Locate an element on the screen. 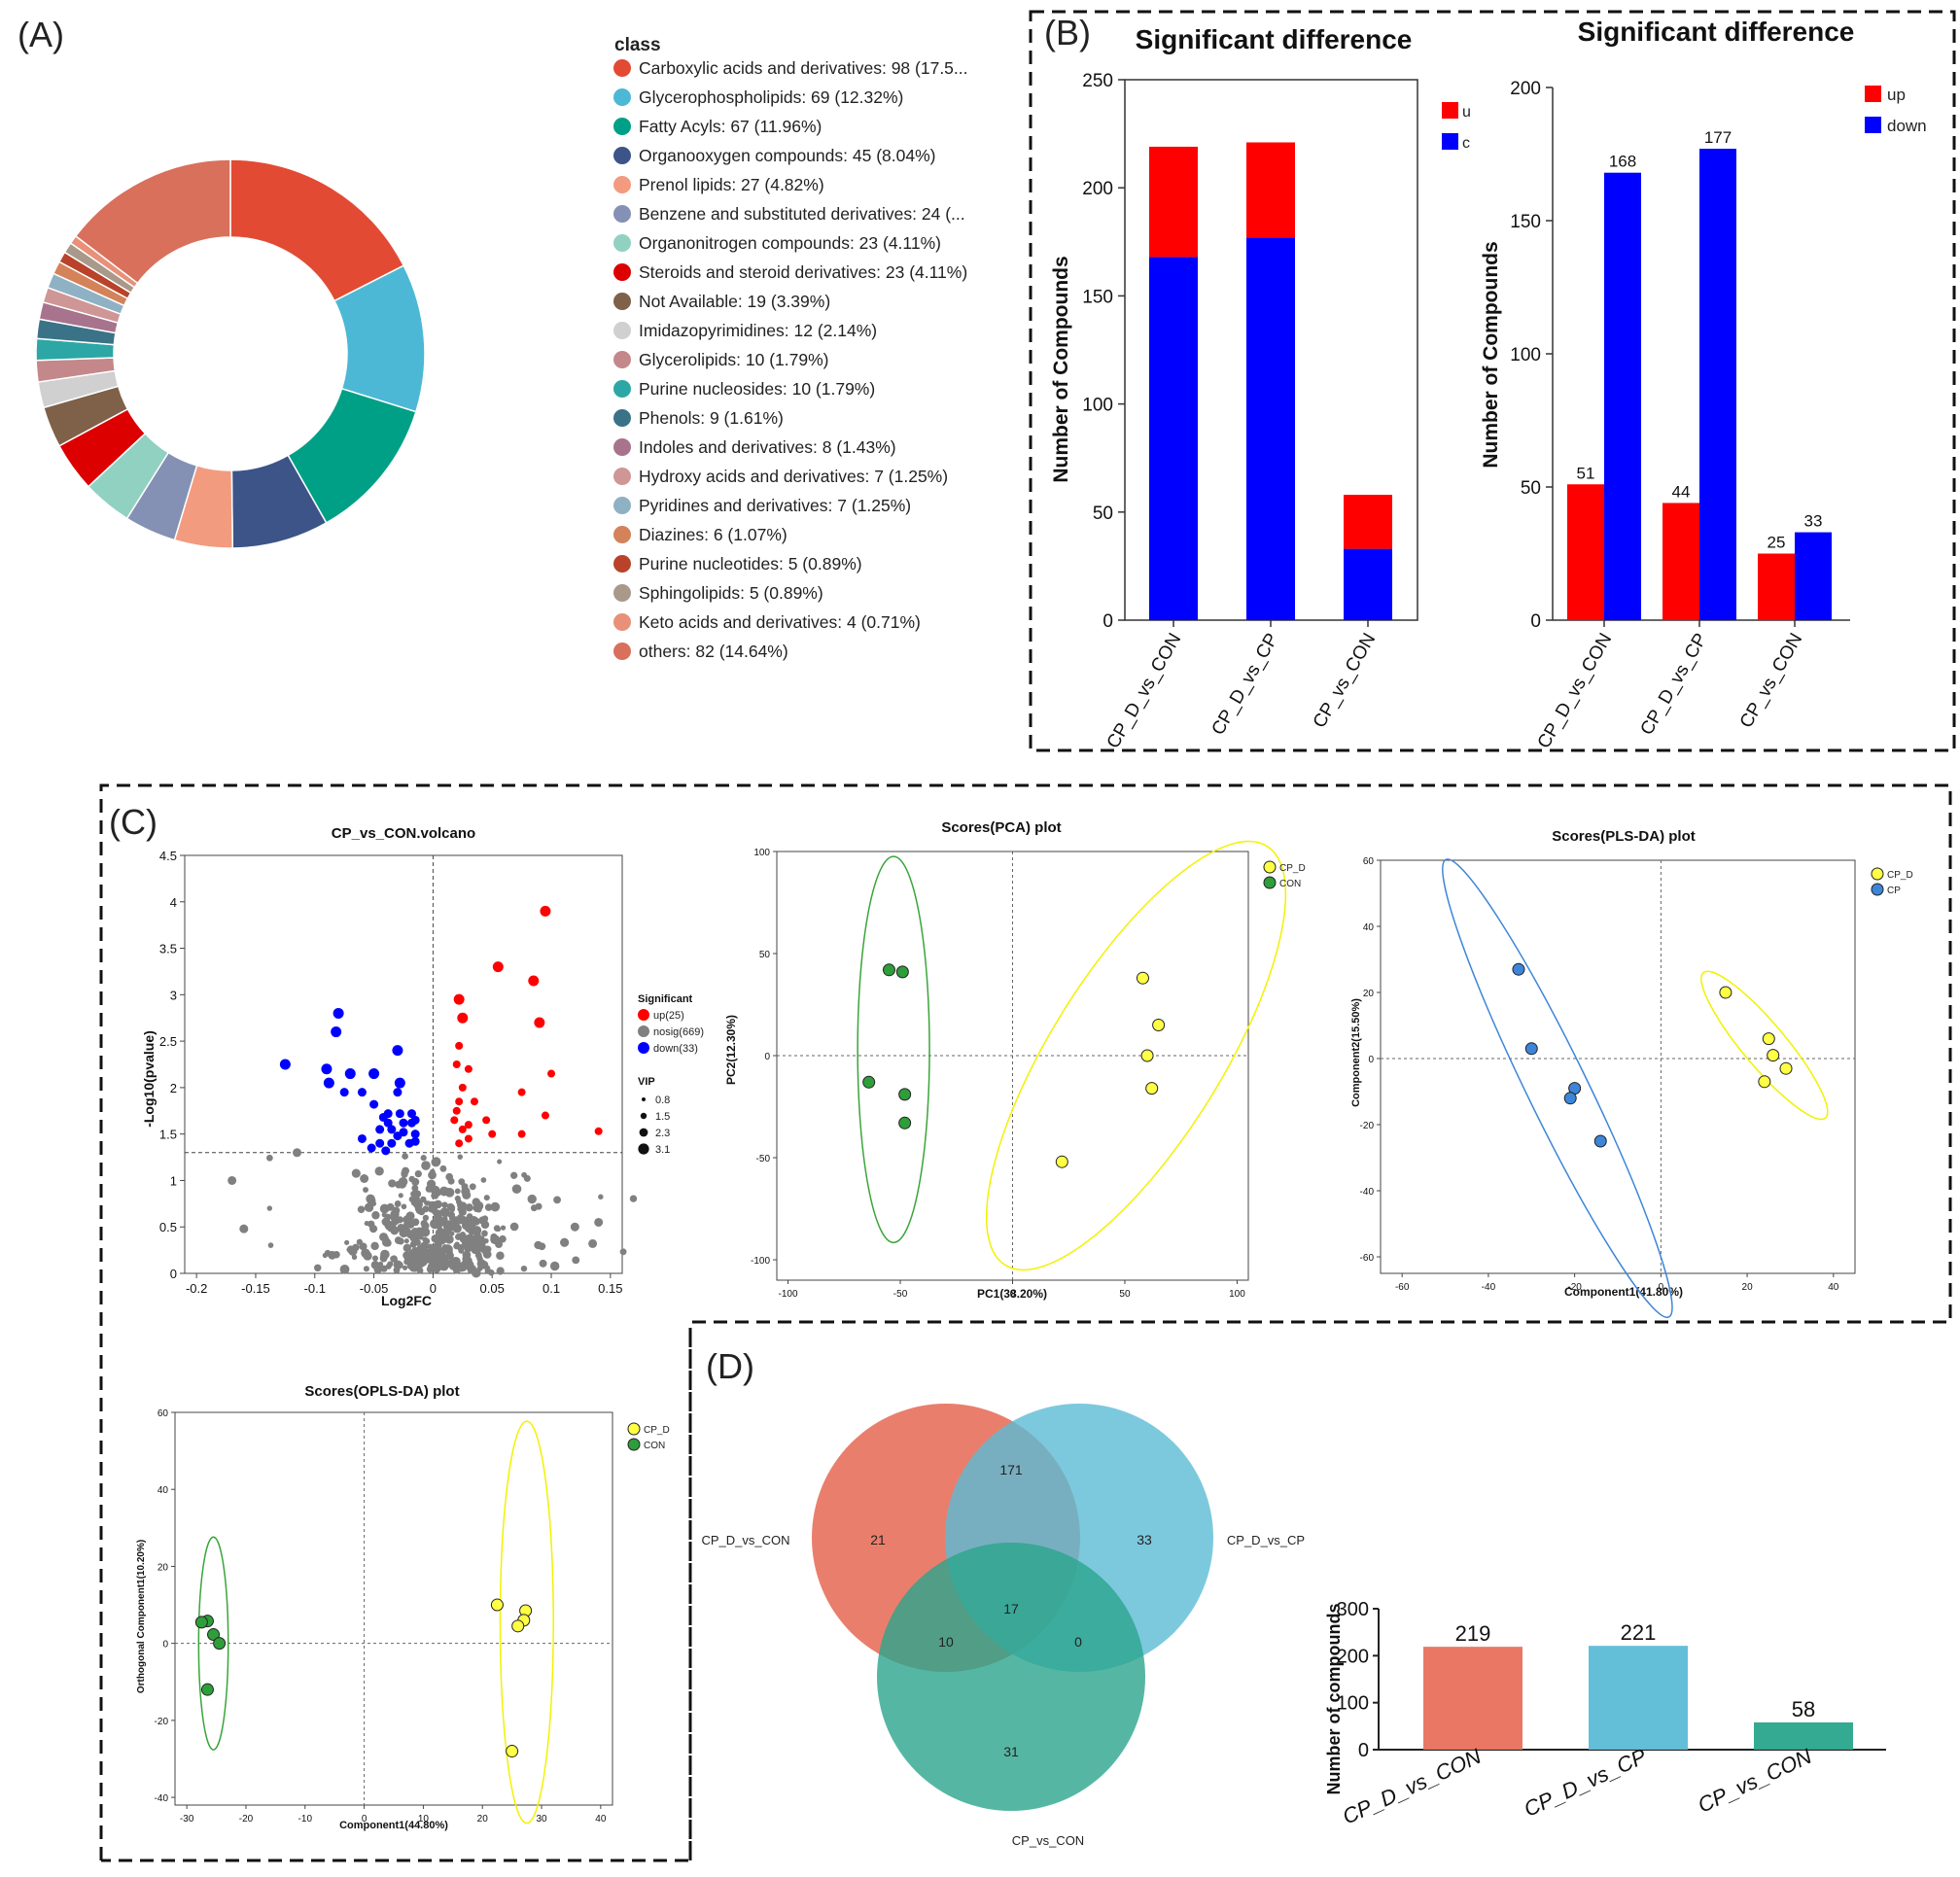 The image size is (1960, 1877). confidence-ellipse is located at coordinates (1557, 1088).